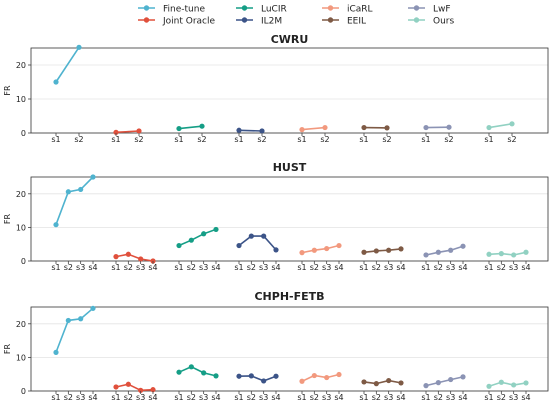 This screenshot has width=550, height=406. Describe the element at coordinates (360, 10) in the screenshot. I see `legend-label-icarl: iCaRL` at that location.